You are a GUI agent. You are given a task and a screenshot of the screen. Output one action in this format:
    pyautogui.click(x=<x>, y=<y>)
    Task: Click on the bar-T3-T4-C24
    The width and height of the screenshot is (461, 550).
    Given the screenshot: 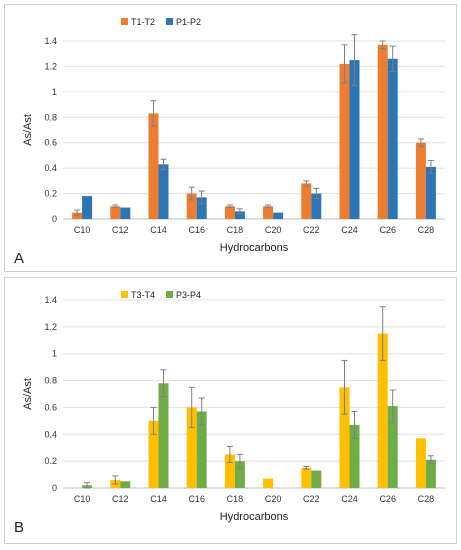 What is the action you would take?
    pyautogui.click(x=344, y=437)
    